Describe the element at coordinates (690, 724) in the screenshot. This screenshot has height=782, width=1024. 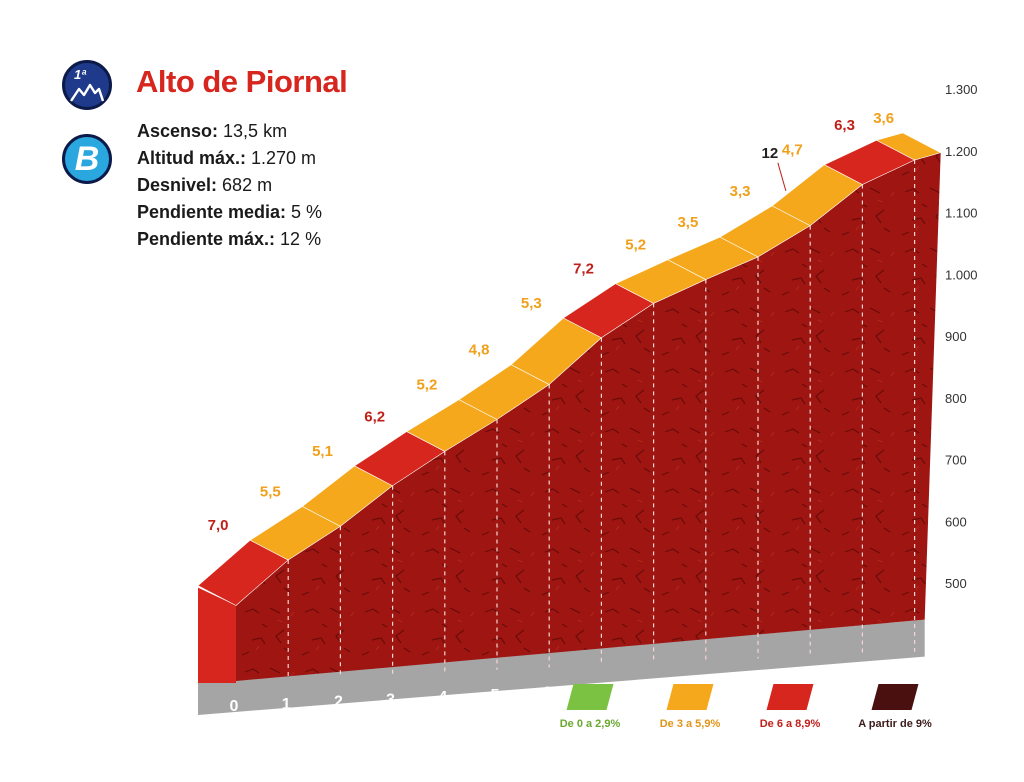
I see `legend-label-orange: De 3 a 5,9%` at that location.